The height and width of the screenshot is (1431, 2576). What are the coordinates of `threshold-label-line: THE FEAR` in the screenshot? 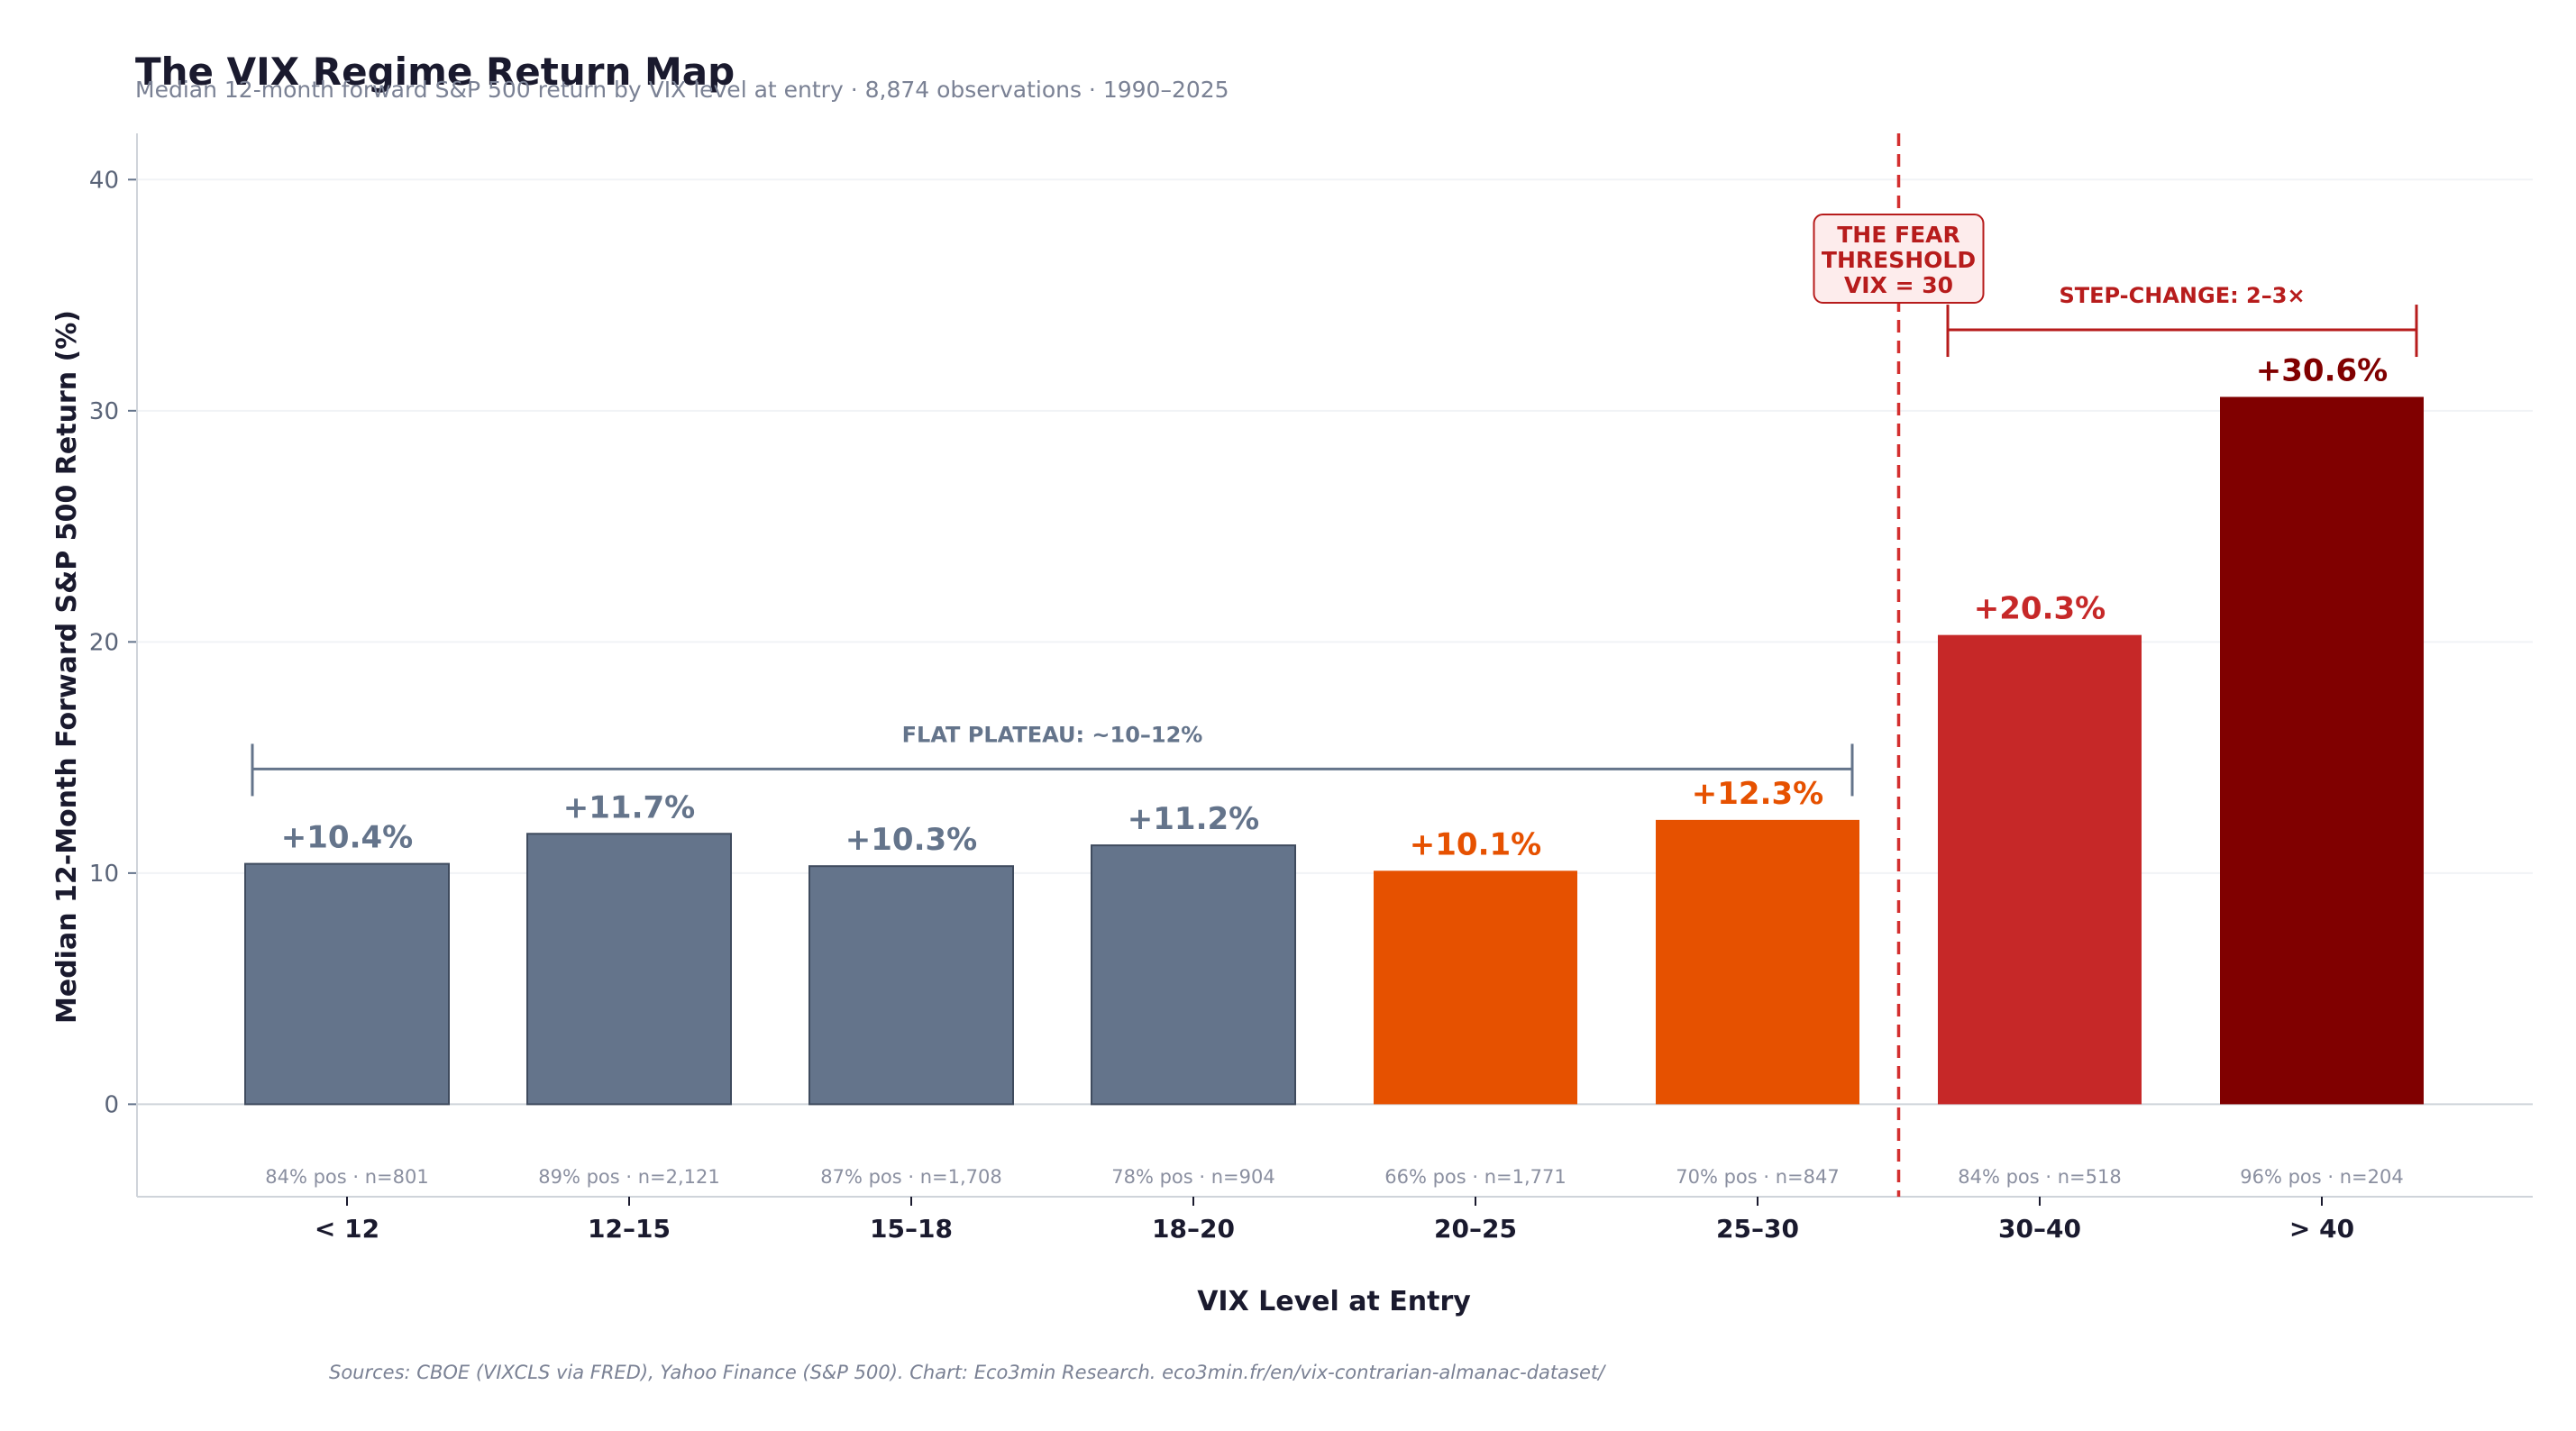 It's located at (1898, 235).